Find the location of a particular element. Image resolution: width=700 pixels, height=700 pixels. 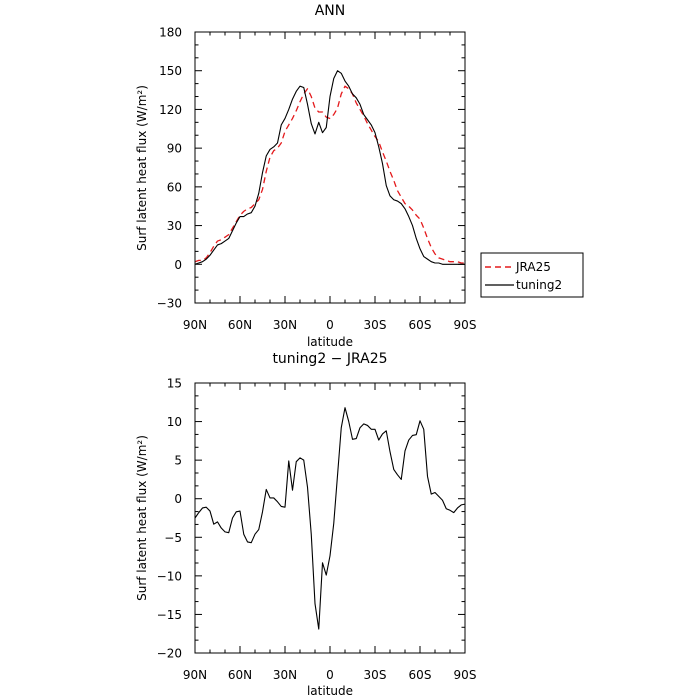

y-tick-label: 90 is located at coordinates (174, 149).